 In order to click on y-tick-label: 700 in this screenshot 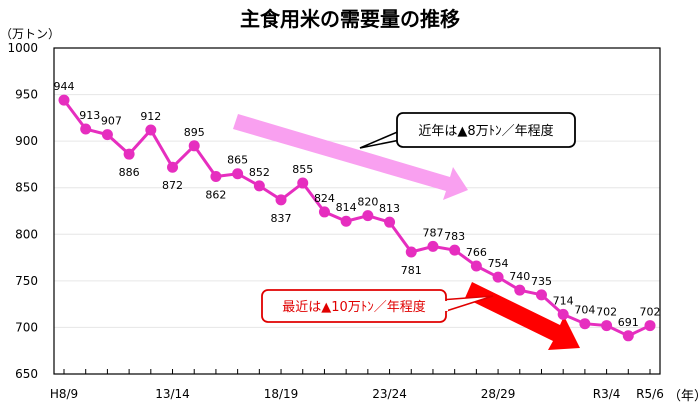, I will do `click(26, 327)`.